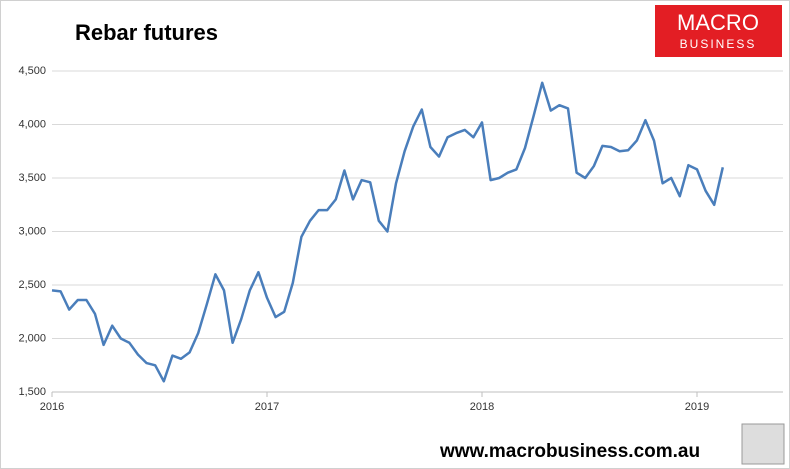 The image size is (790, 469). I want to click on x-tick-label: 2018, so click(482, 407).